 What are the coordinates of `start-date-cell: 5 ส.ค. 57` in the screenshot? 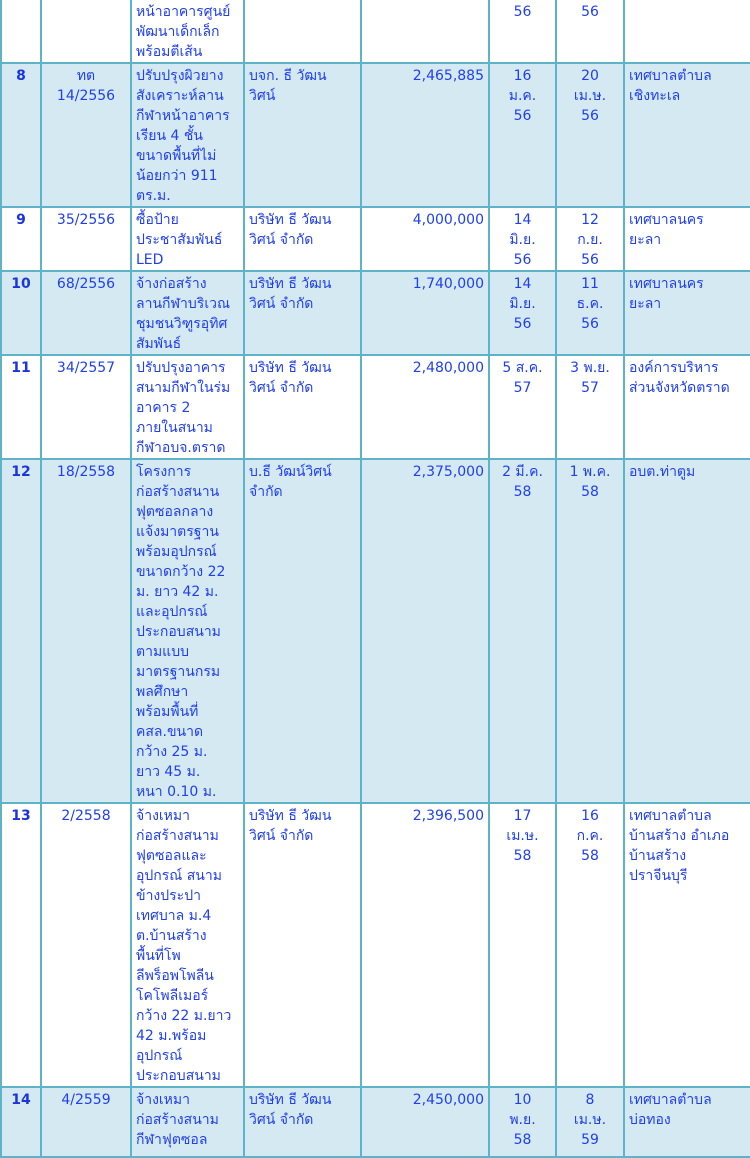 It's located at (522, 407).